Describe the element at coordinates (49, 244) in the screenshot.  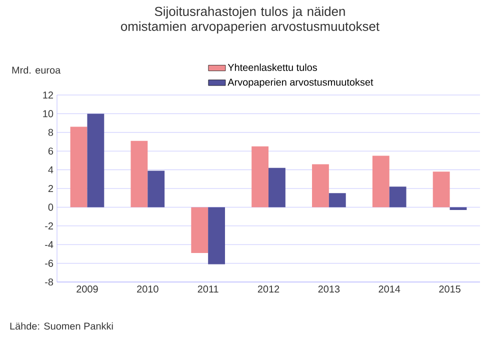
I see `y-tick-label: -4` at that location.